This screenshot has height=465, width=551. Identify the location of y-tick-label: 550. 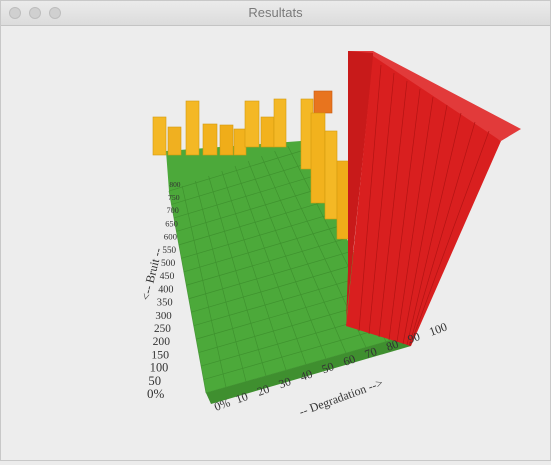
(169, 250).